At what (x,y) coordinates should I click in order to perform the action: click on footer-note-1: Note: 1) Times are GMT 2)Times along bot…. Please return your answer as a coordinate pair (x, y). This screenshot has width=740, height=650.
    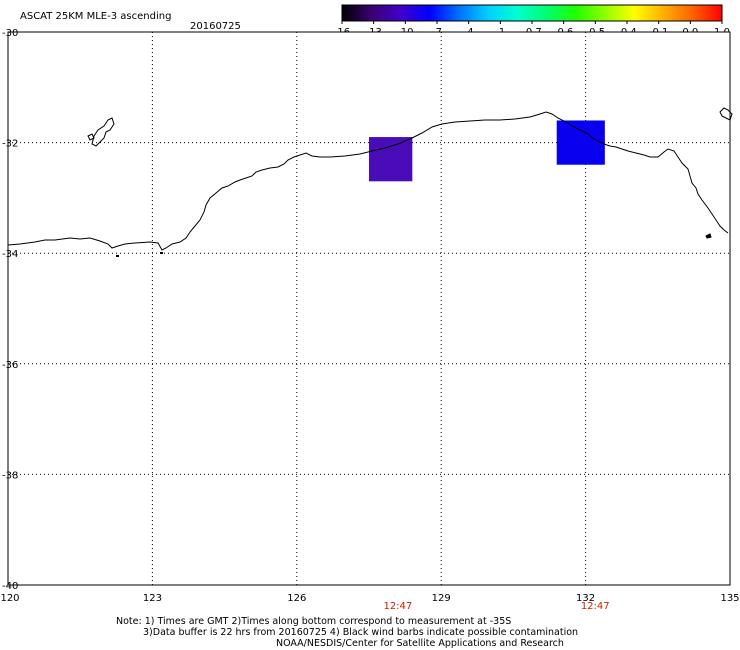
    Looking at the image, I should click on (314, 621).